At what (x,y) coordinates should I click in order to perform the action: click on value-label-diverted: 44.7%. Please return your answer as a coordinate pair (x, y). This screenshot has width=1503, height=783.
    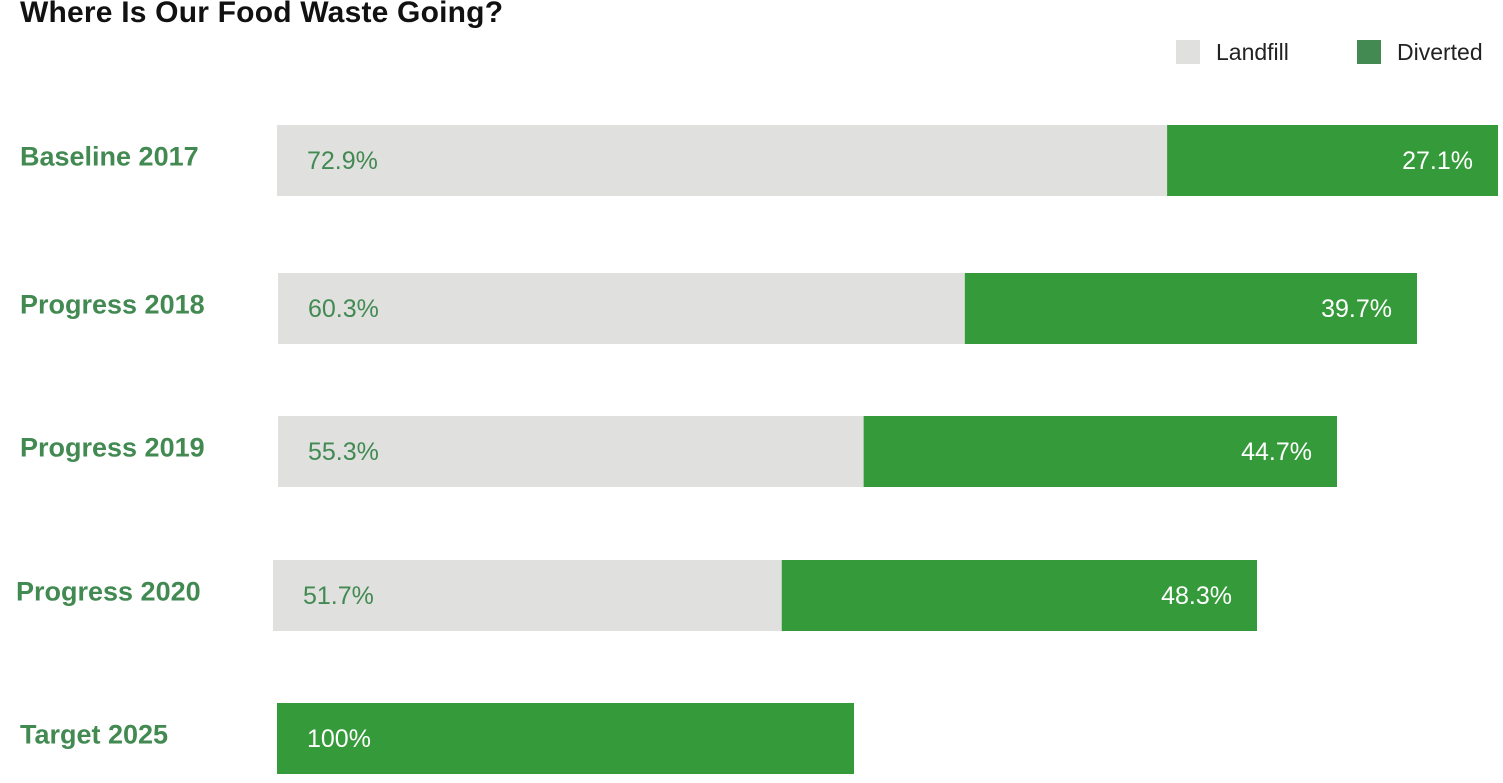
    Looking at the image, I should click on (1276, 452).